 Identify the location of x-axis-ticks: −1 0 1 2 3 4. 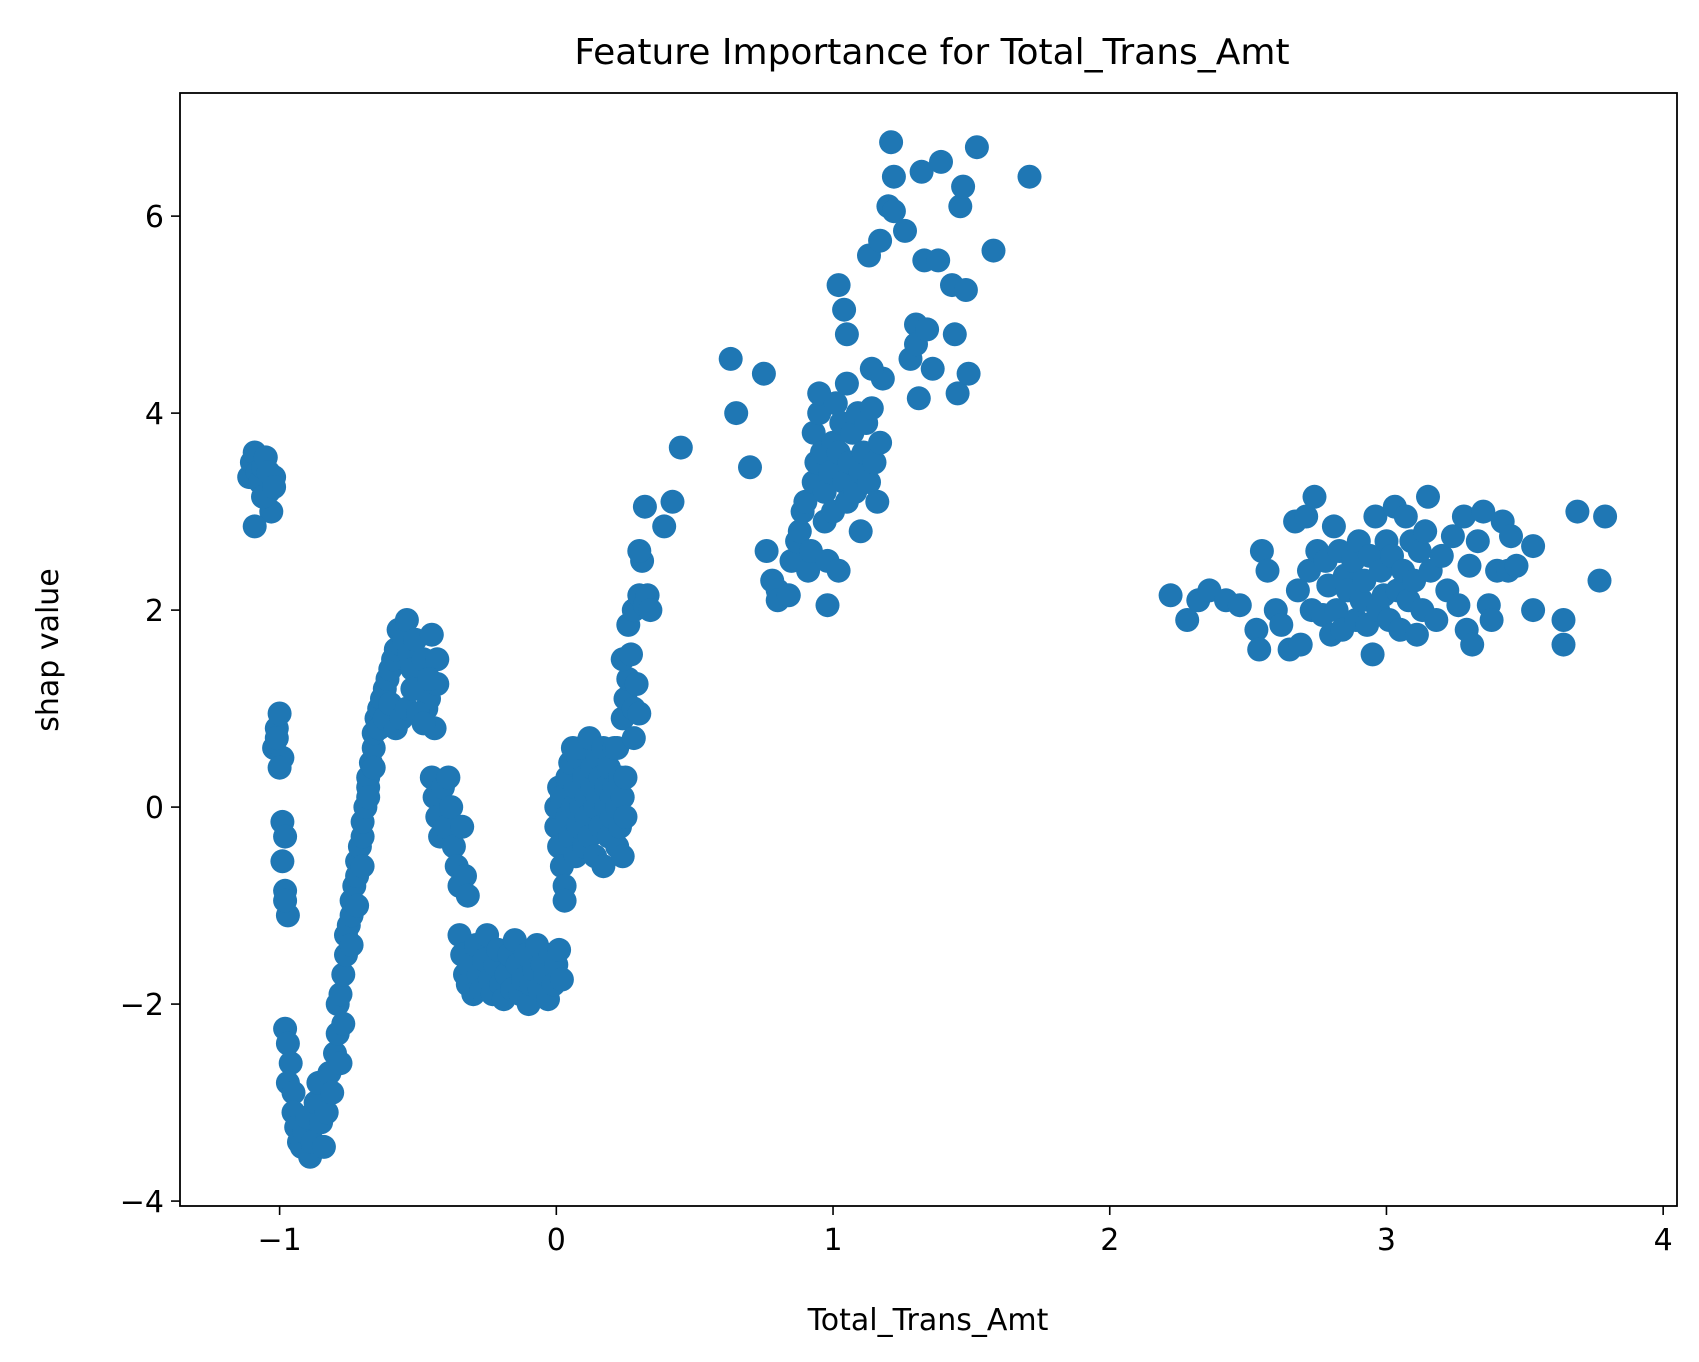
(965, 1232).